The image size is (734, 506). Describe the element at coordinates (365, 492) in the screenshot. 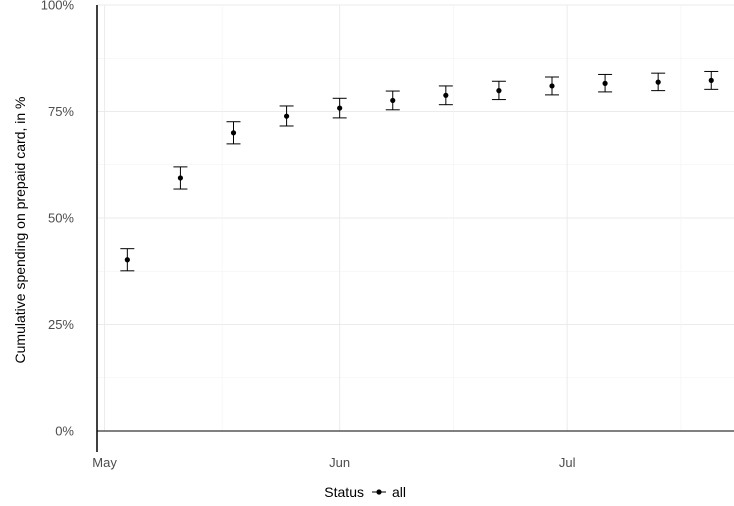

I see `legend: Status all` at that location.